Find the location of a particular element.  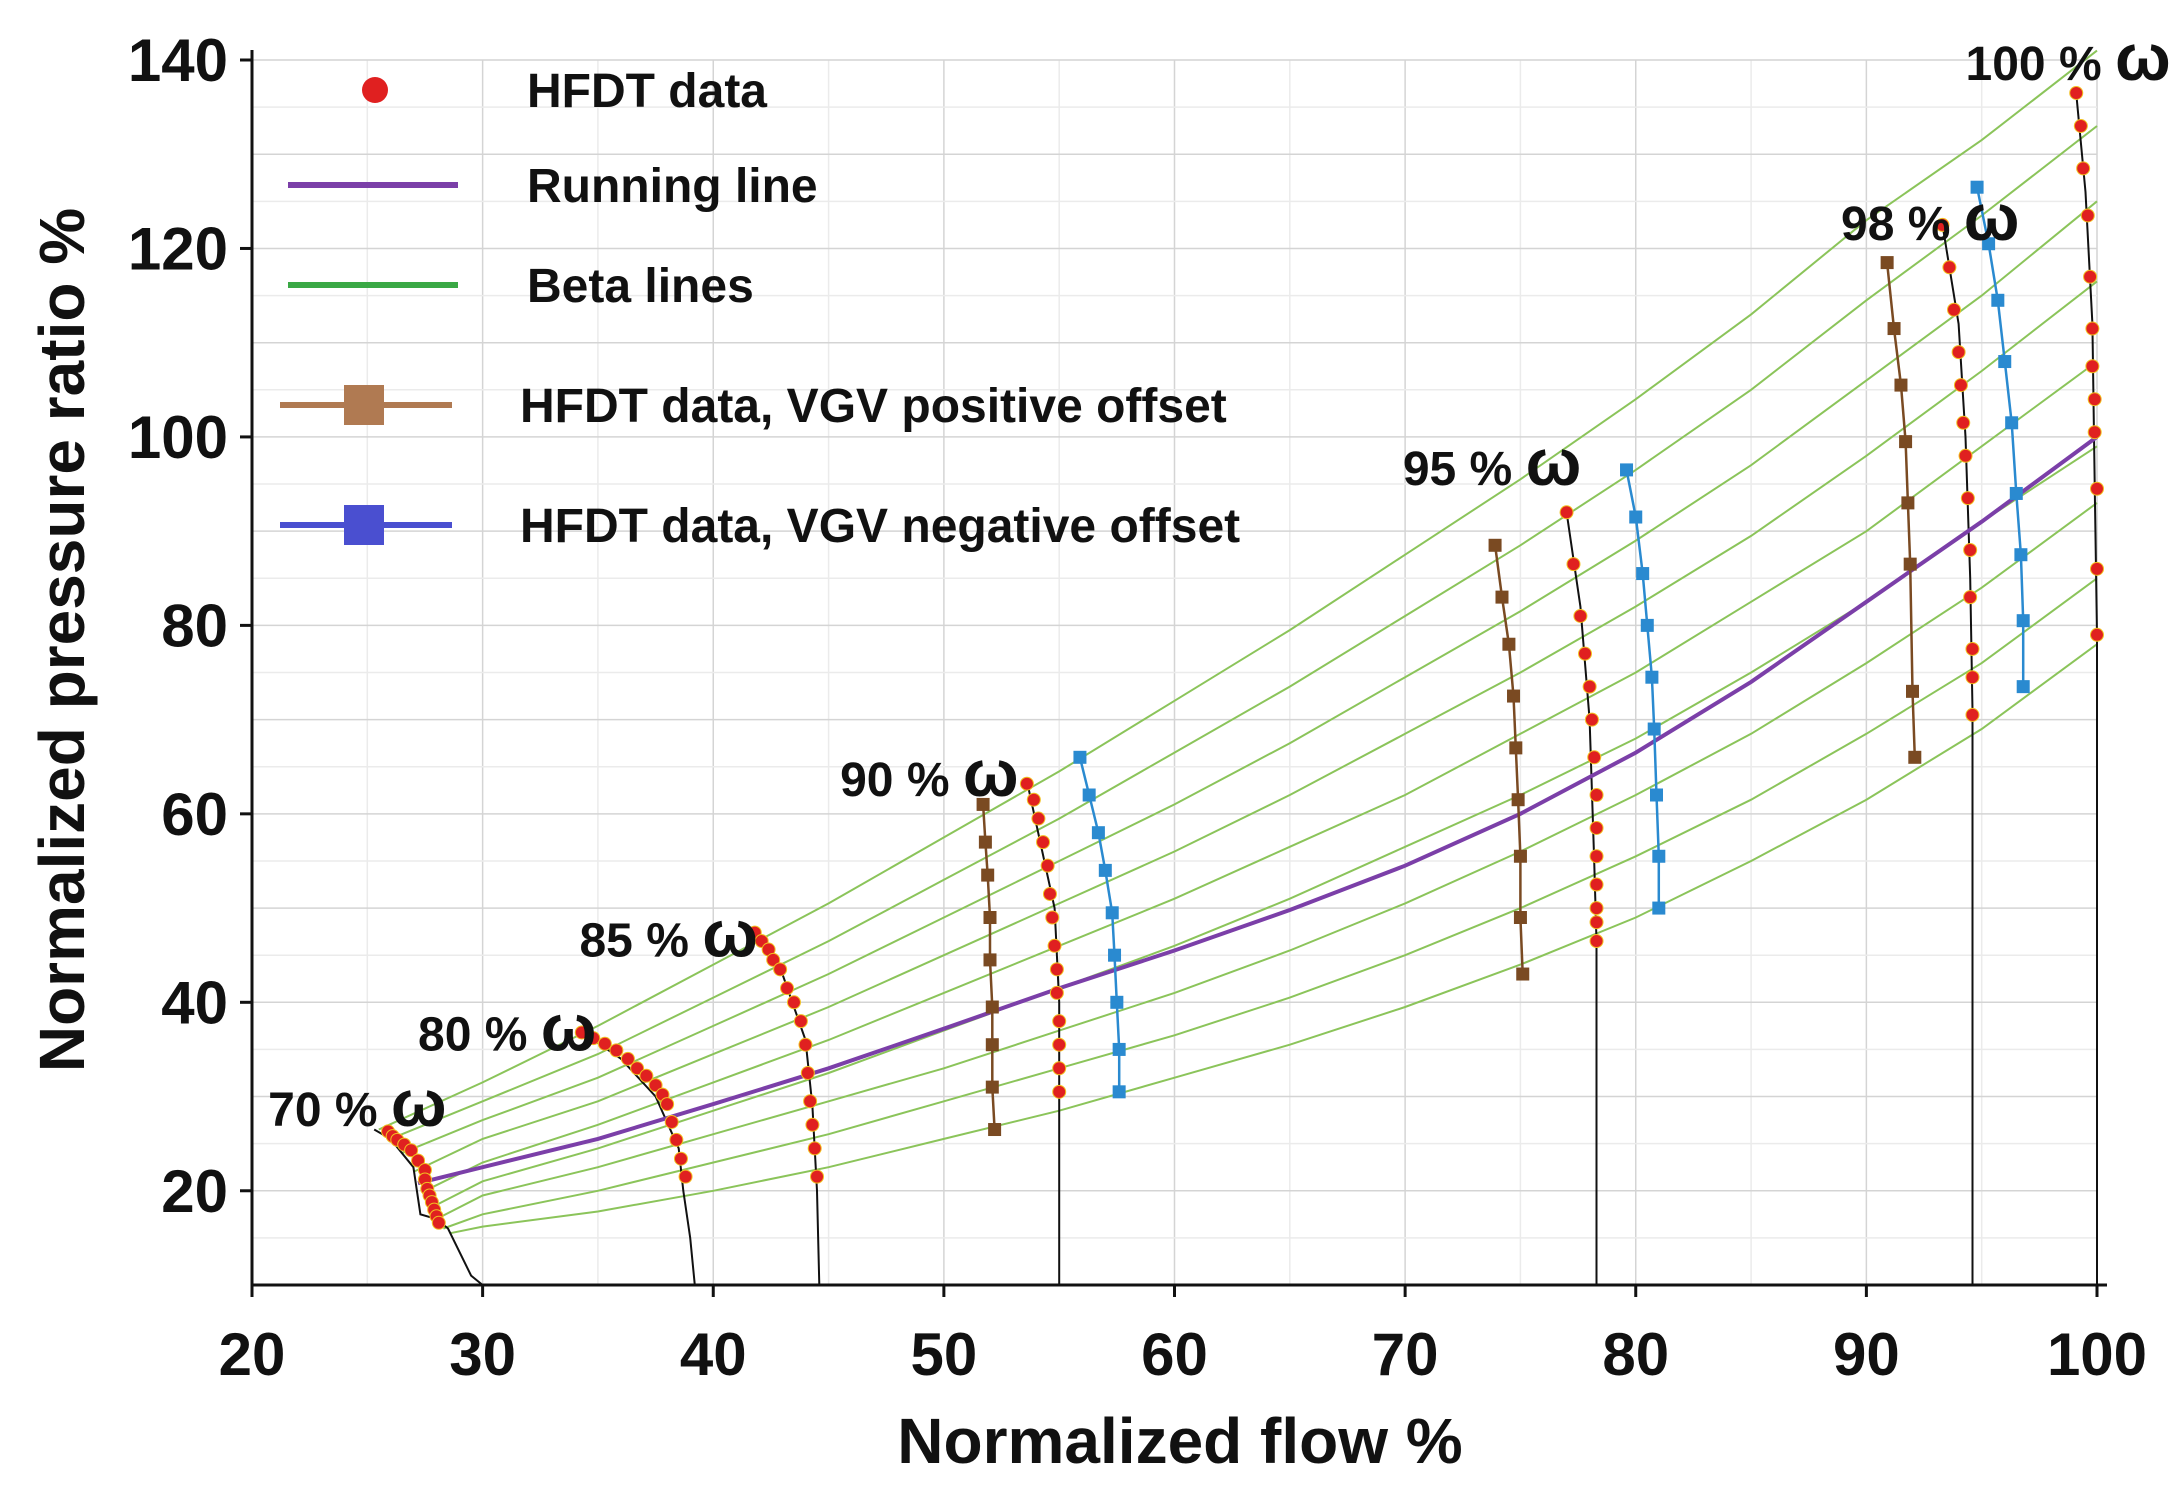

speed-label: 98 % ω is located at coordinates (1930, 217).